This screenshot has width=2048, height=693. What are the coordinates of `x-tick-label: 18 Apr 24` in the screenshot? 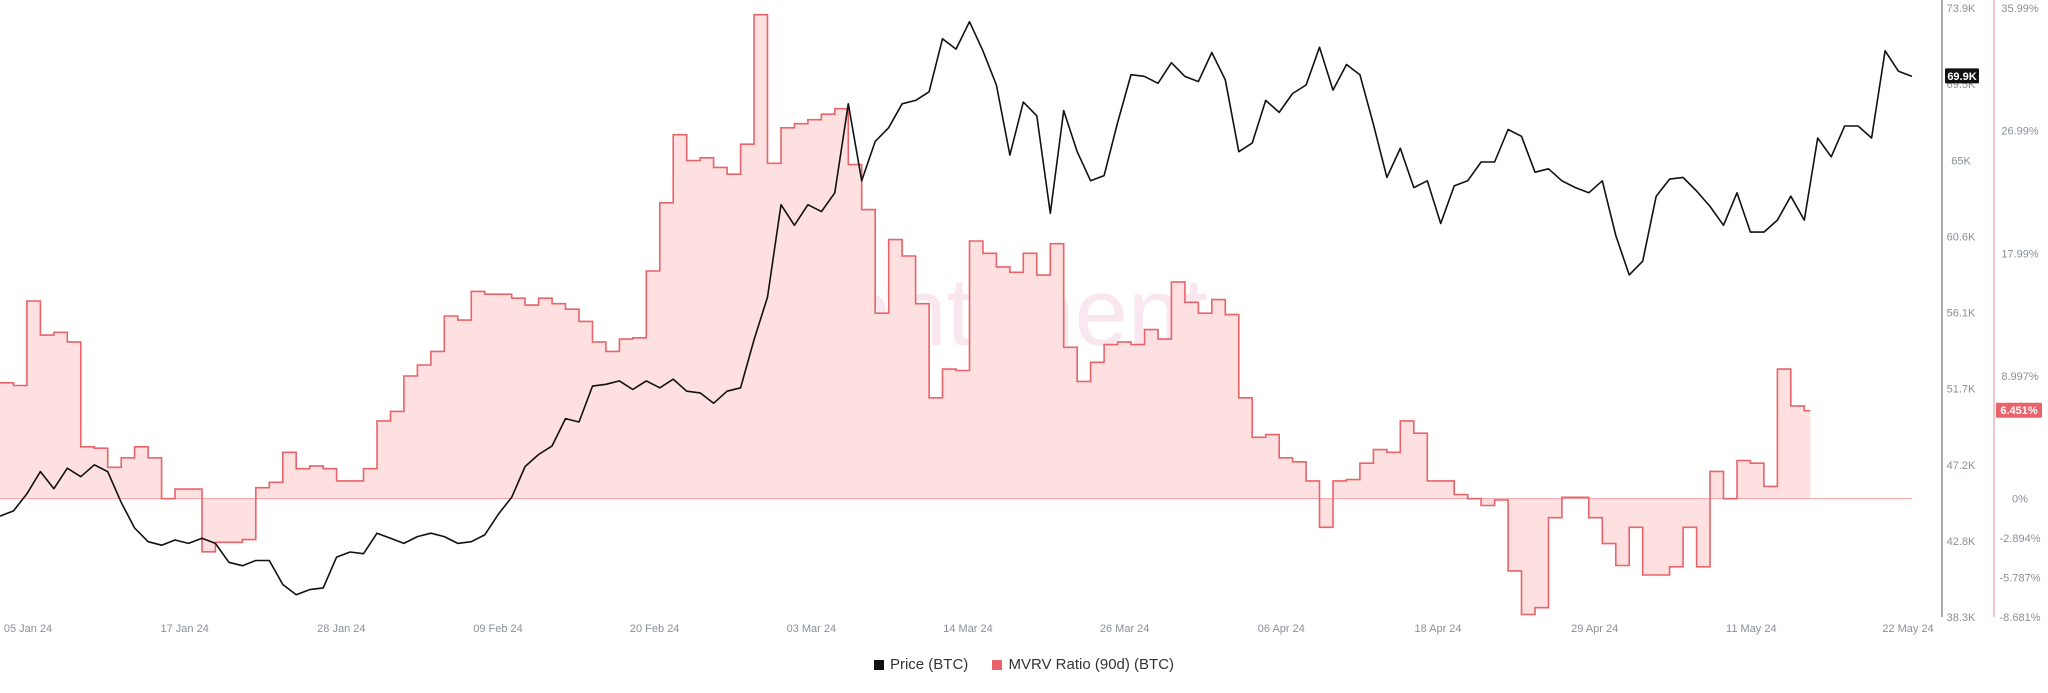 It's located at (1437, 629).